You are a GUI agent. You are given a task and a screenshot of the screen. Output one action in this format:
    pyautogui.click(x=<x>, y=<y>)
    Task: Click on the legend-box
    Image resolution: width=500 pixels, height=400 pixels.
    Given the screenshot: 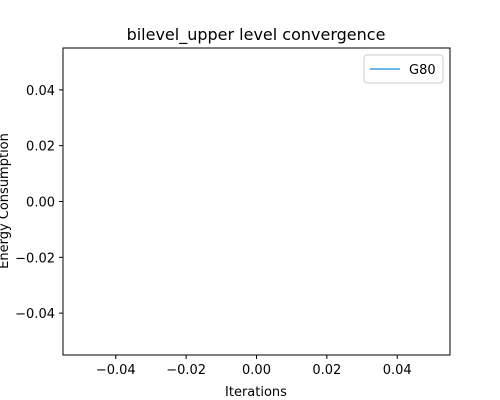 What is the action you would take?
    pyautogui.click(x=403, y=69)
    